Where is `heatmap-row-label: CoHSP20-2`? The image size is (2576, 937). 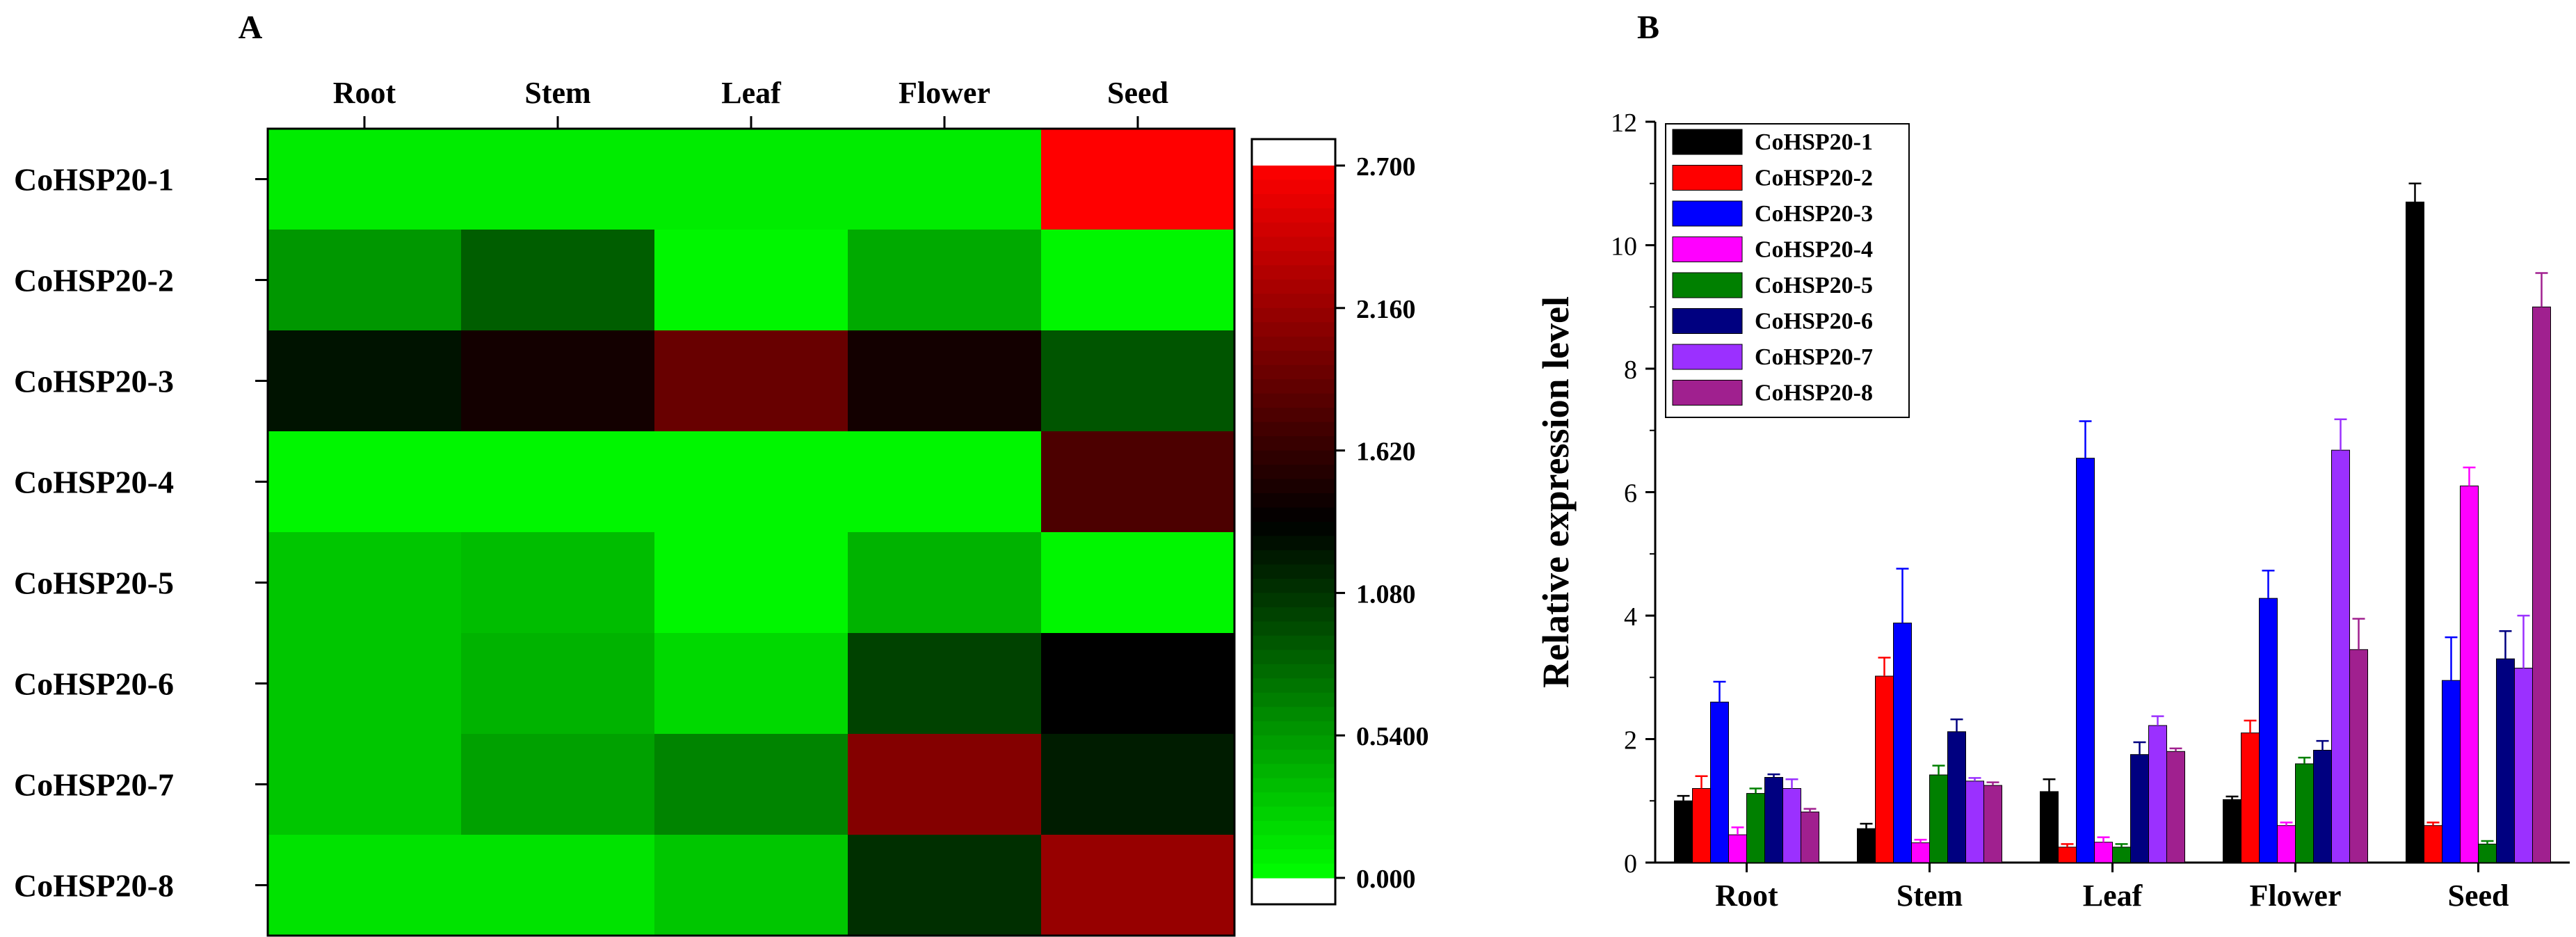 heatmap-row-label: CoHSP20-2 is located at coordinates (94, 280).